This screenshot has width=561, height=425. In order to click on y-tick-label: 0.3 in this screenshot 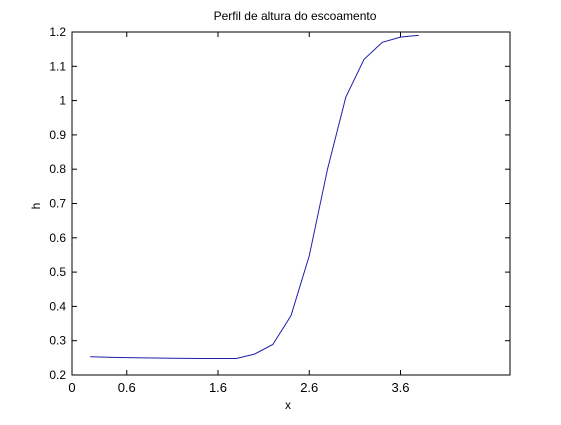, I will do `click(57, 341)`.